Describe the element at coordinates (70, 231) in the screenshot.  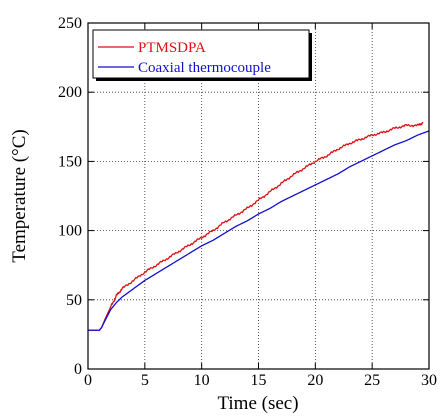
I see `y-tick-label: 100` at that location.